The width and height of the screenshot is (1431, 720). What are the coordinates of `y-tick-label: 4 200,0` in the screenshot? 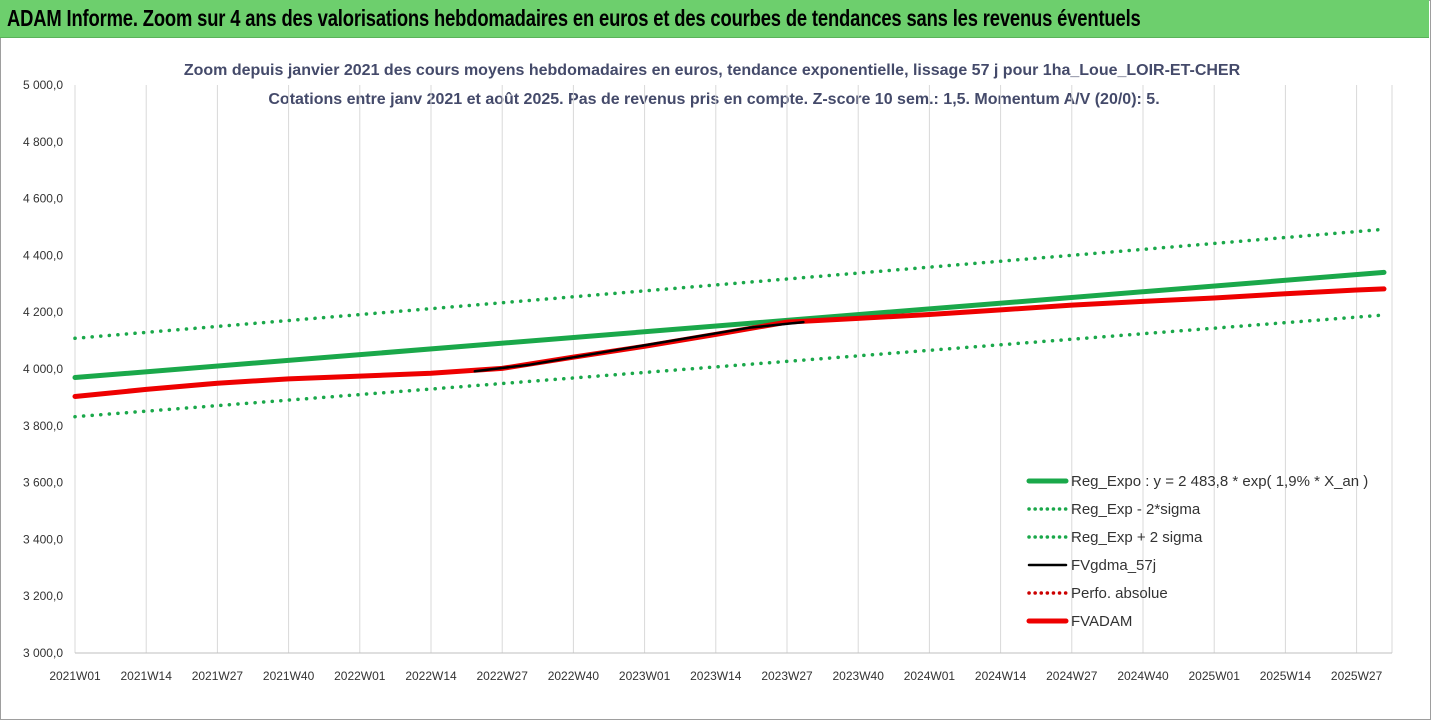 It's located at (43, 312).